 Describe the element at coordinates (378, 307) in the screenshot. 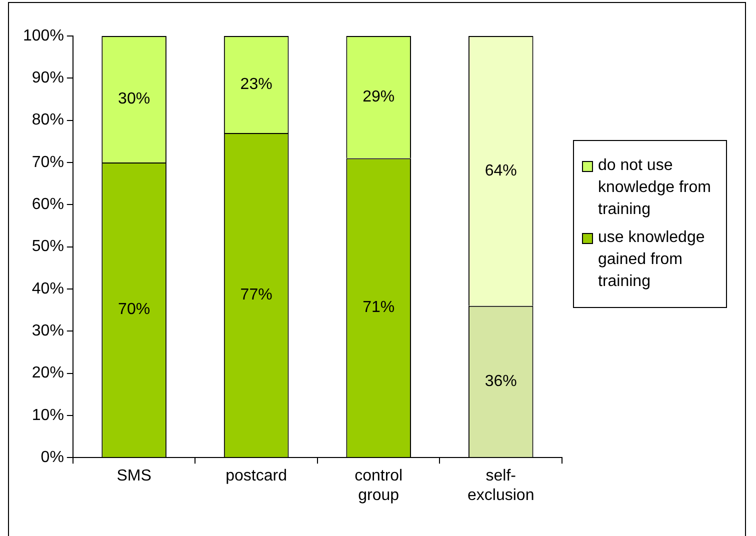

I see `data-label: 71%` at that location.